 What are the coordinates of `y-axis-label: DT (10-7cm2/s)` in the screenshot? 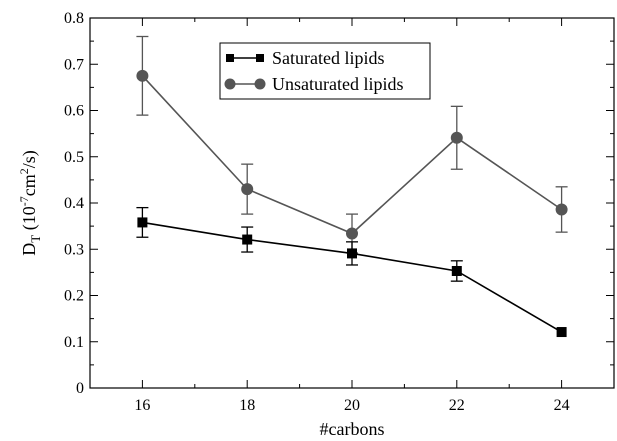 It's located at (30, 202).